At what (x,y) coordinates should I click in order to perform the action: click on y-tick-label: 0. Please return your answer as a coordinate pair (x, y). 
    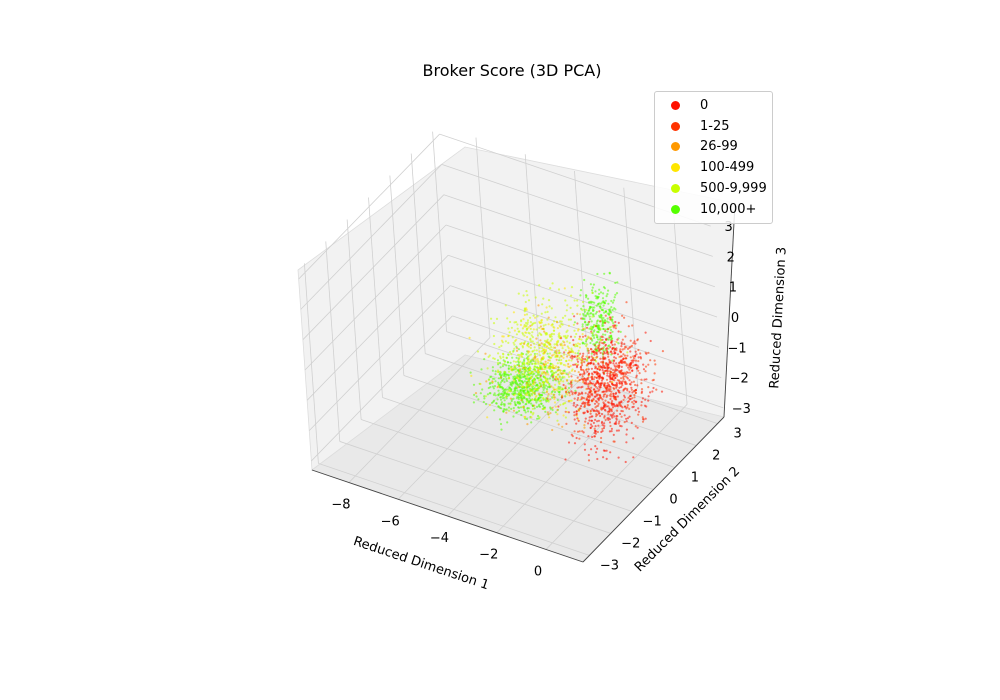
    Looking at the image, I should click on (673, 500).